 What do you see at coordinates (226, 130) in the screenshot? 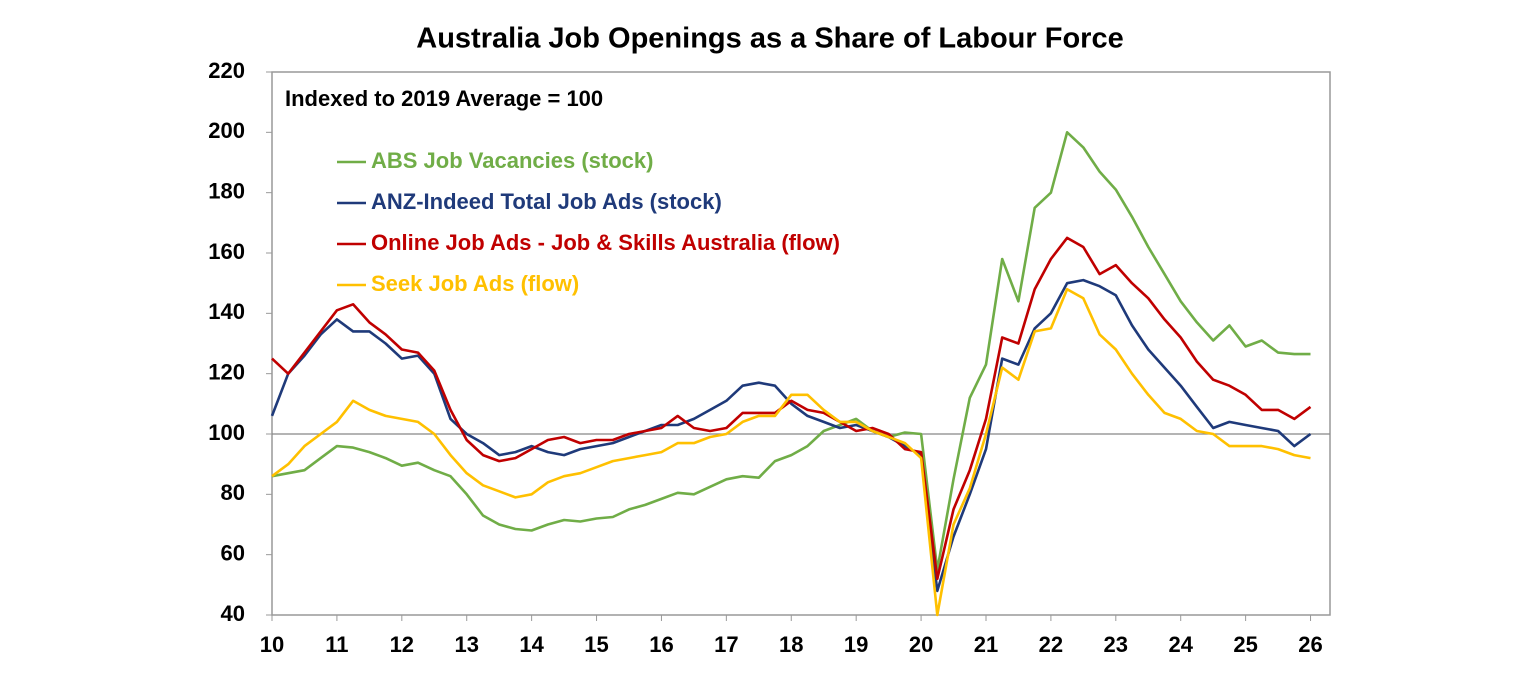
I see `y-tick-label: 200` at bounding box center [226, 130].